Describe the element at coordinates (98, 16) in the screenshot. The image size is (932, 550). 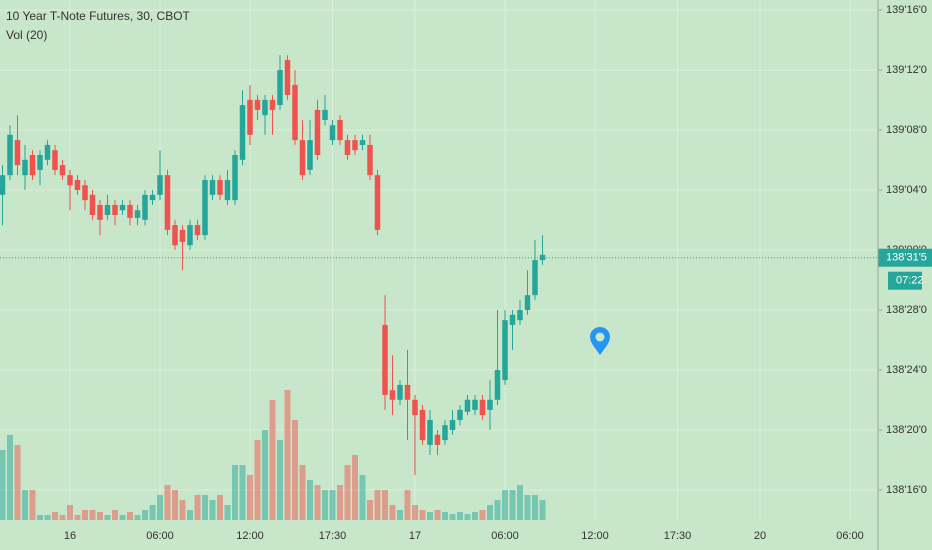
I see `chart-title: 10 Year T-Note Futures, 30, CBOT` at that location.